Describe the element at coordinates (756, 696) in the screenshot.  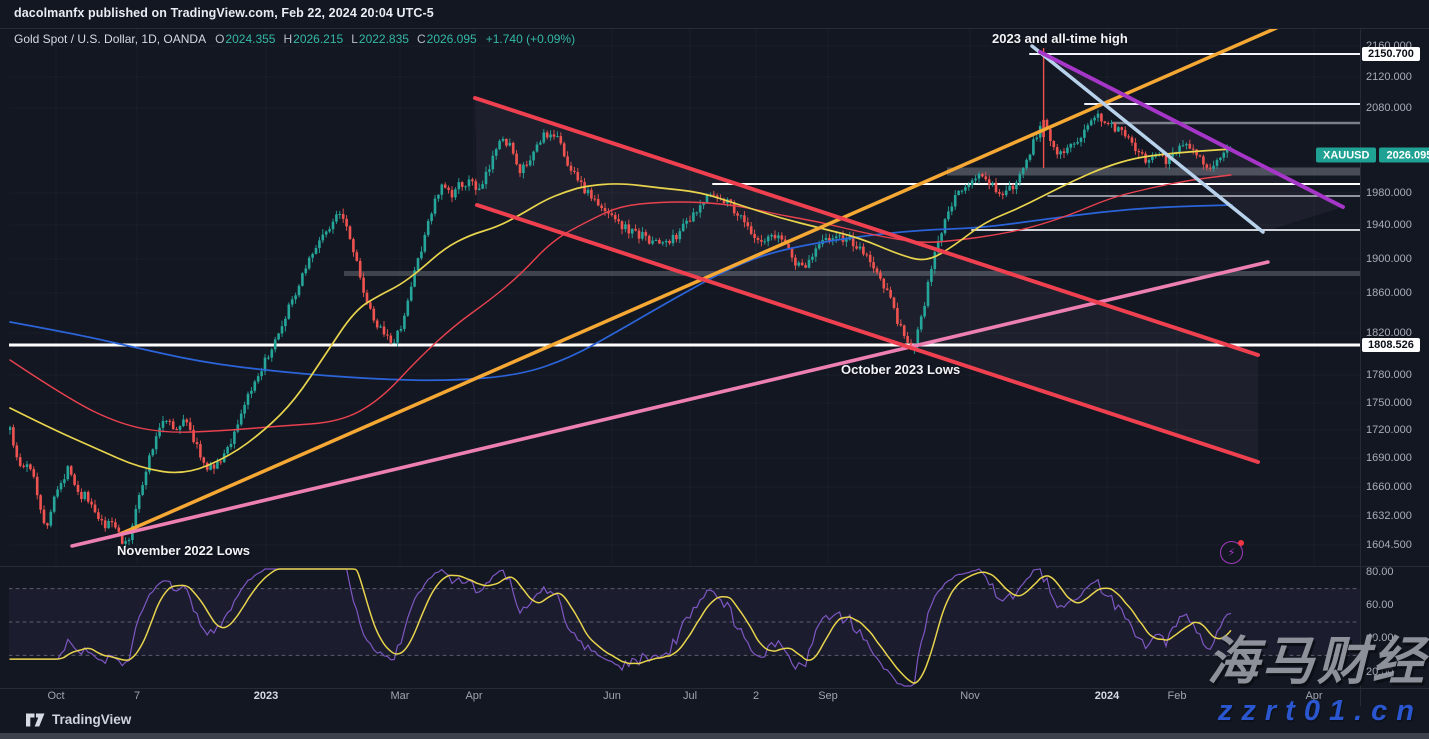
I see `time-label-2: 2` at that location.